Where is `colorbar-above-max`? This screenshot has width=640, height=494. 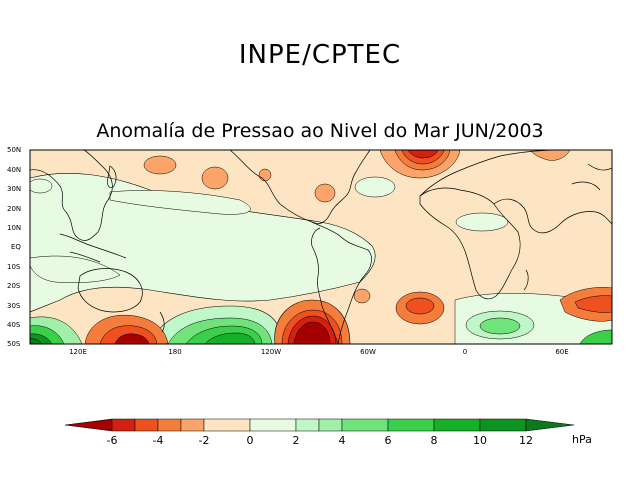
colorbar-above-max is located at coordinates (550, 425).